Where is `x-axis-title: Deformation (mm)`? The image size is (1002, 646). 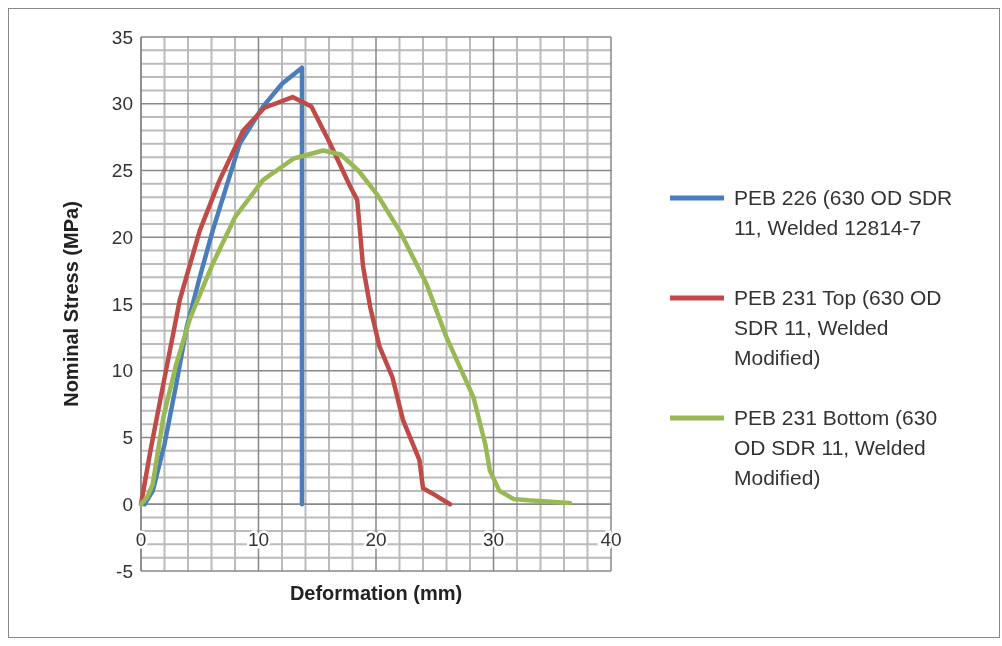 x-axis-title: Deformation (mm) is located at coordinates (376, 593).